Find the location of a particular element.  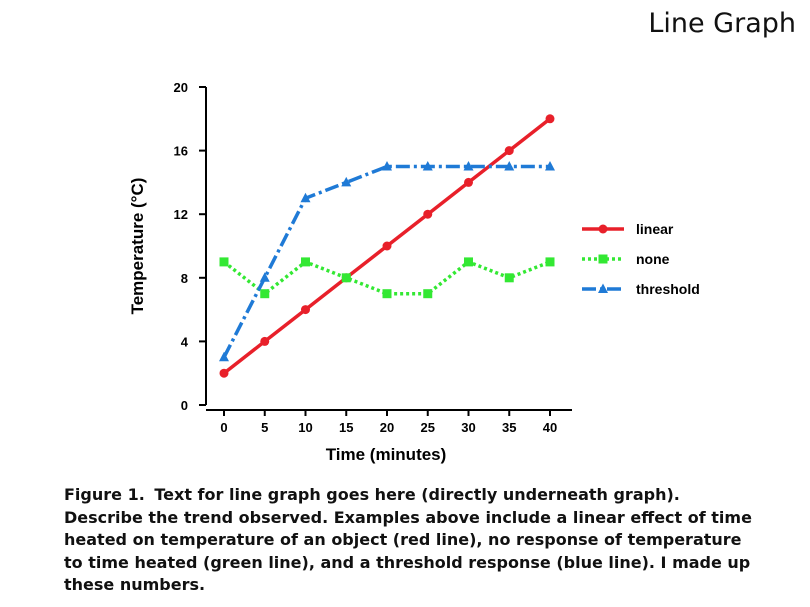

x-tick-label: 5 is located at coordinates (264, 427).